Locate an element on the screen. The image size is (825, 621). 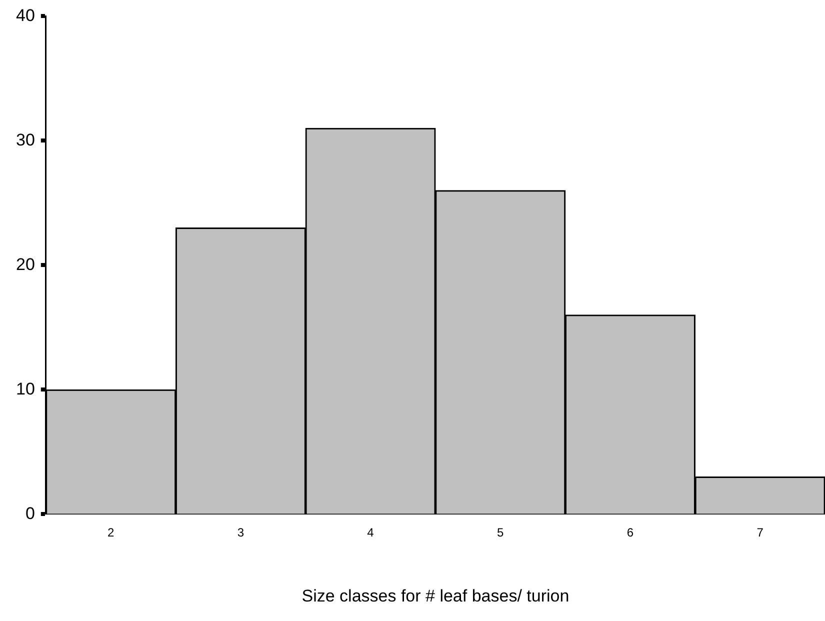
y-tick-label: 30 is located at coordinates (25, 140).